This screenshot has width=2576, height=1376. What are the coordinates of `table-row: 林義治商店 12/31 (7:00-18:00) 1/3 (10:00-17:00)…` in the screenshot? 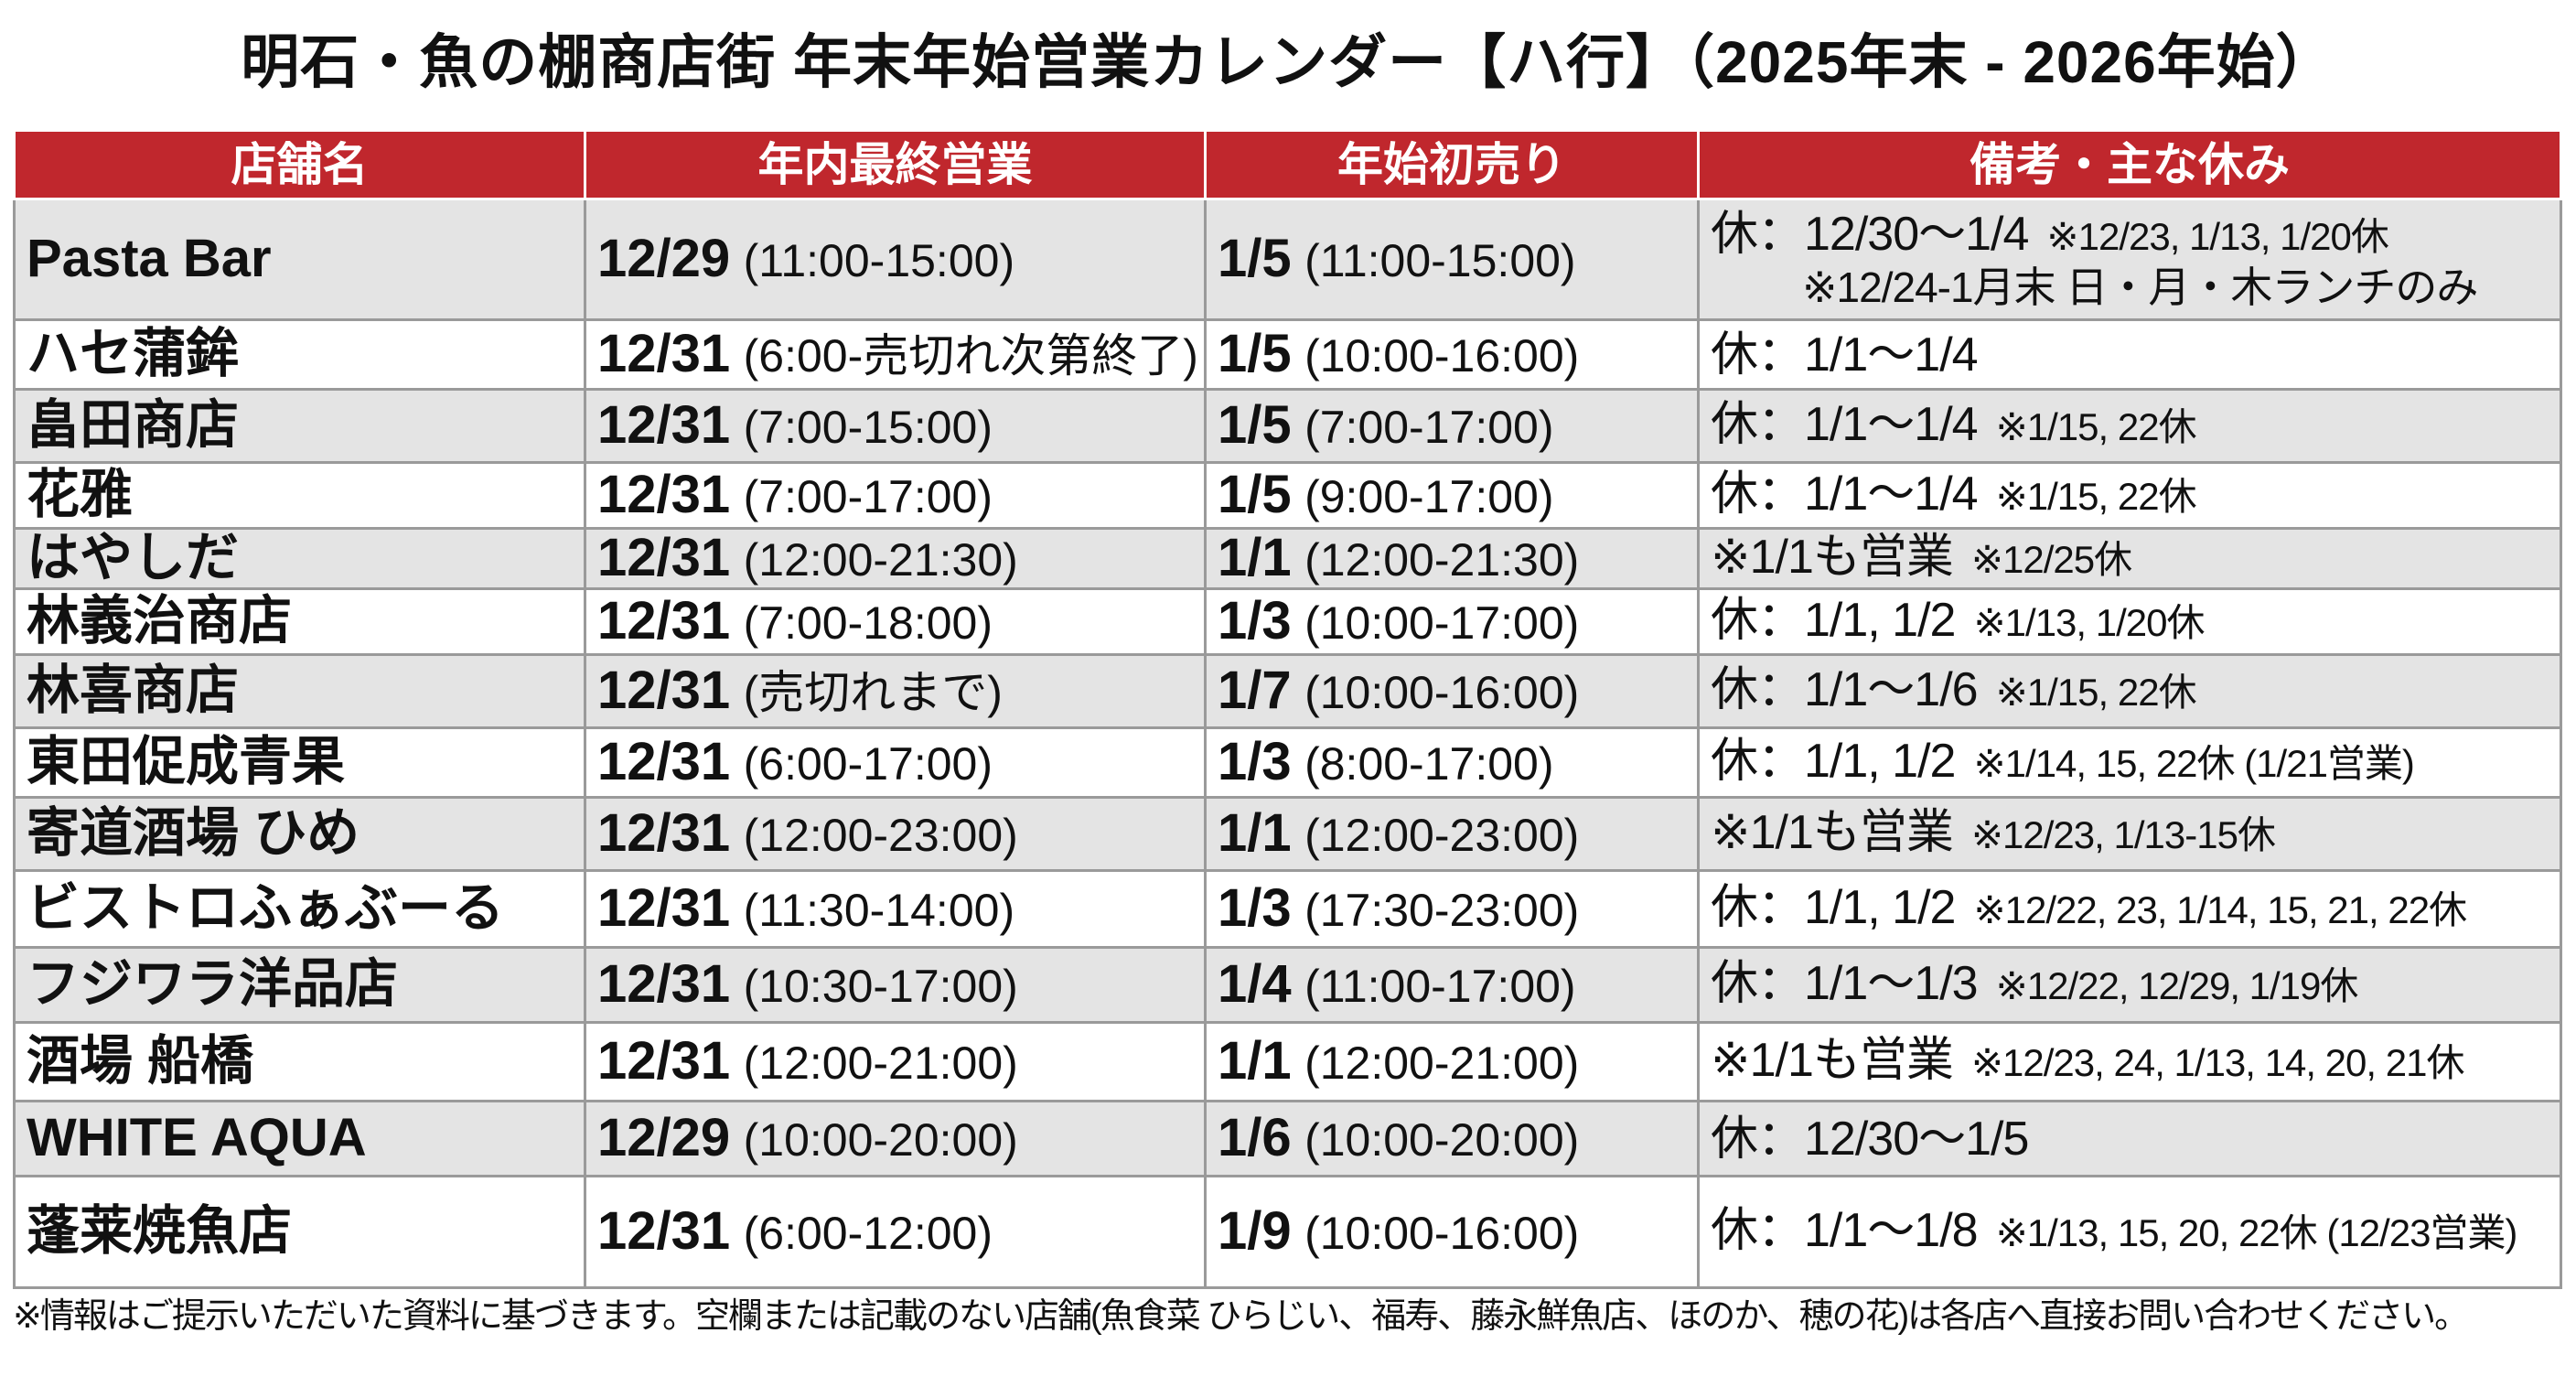 It's located at (1288, 621).